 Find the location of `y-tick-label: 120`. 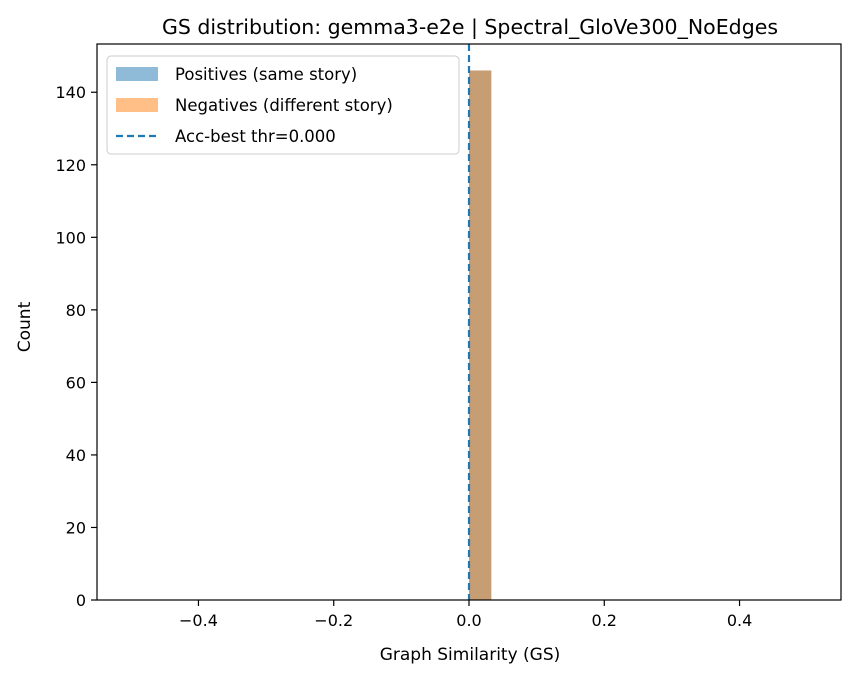

y-tick-label: 120 is located at coordinates (70, 165).